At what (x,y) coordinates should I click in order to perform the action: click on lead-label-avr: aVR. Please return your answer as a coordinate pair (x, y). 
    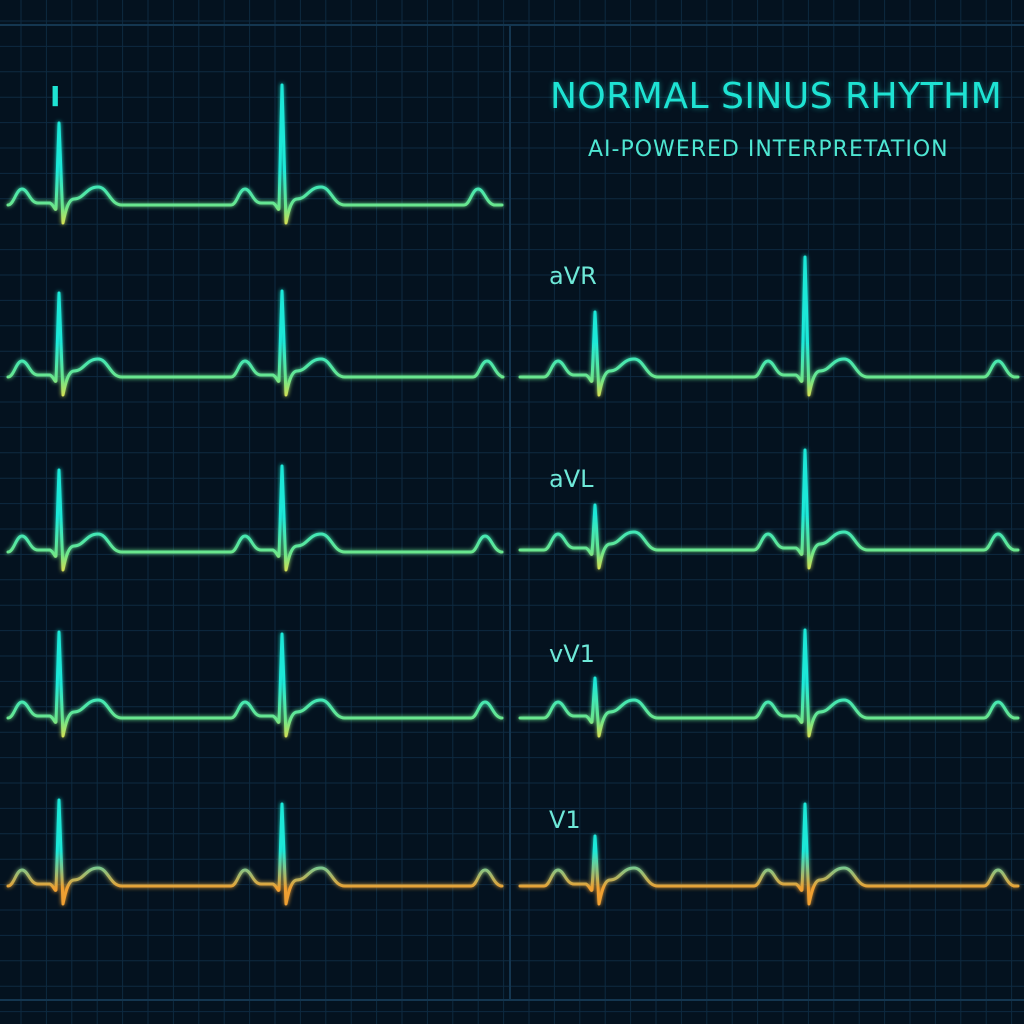
    Looking at the image, I should click on (573, 276).